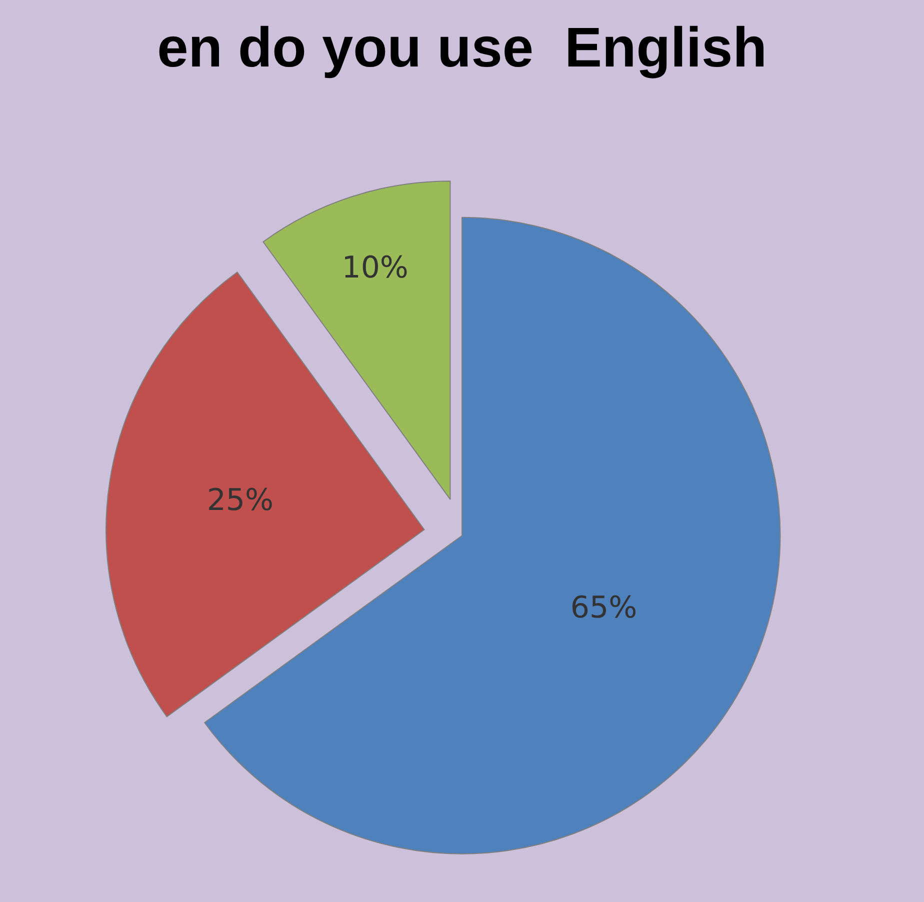 This screenshot has width=924, height=902. What do you see at coordinates (375, 268) in the screenshot?
I see `data-label: 10%` at bounding box center [375, 268].